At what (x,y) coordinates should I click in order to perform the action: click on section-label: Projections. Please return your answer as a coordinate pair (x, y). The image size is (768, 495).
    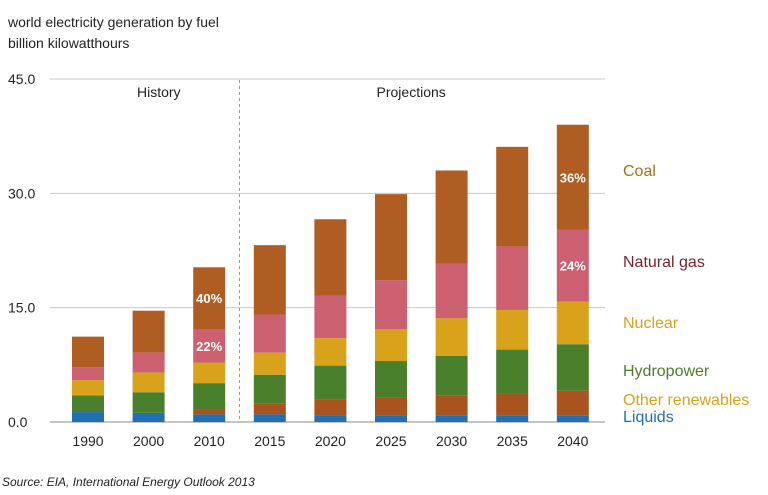
    Looking at the image, I should click on (411, 92).